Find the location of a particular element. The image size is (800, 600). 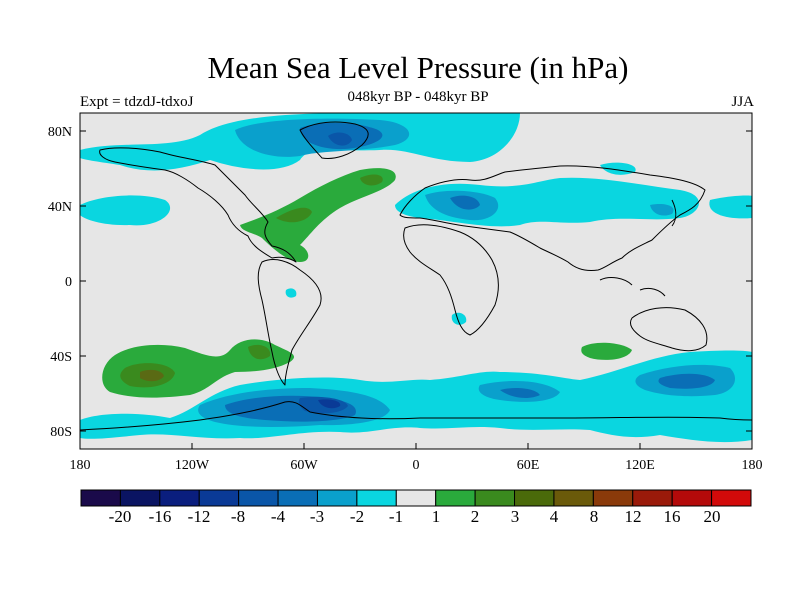

lon-tick-label: 0 is located at coordinates (416, 465).